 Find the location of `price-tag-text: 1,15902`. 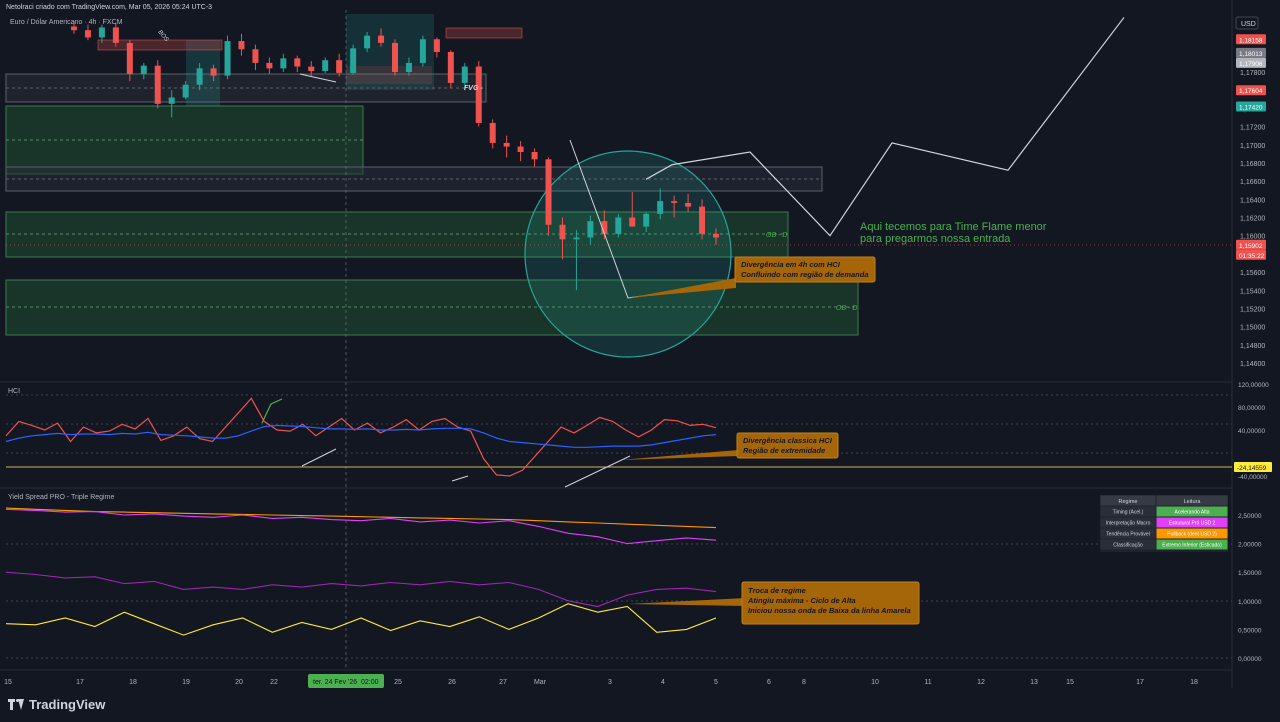

price-tag-text: 1,15902 is located at coordinates (1251, 246).